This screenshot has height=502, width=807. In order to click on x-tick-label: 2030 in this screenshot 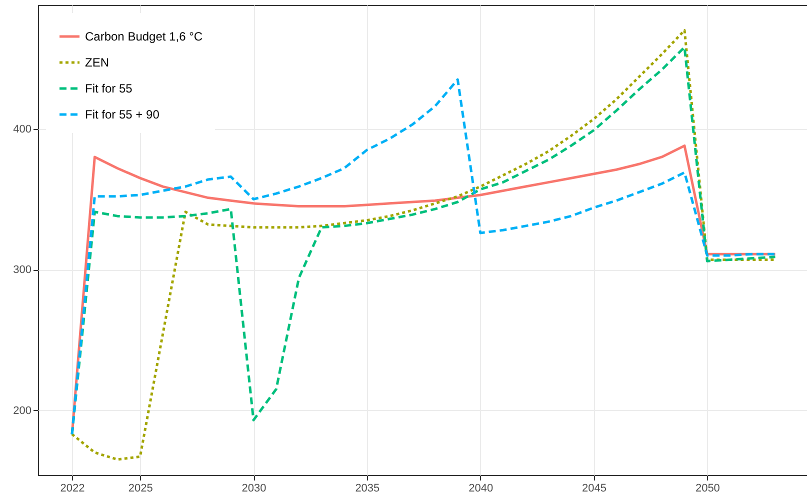, I will do `click(254, 488)`.